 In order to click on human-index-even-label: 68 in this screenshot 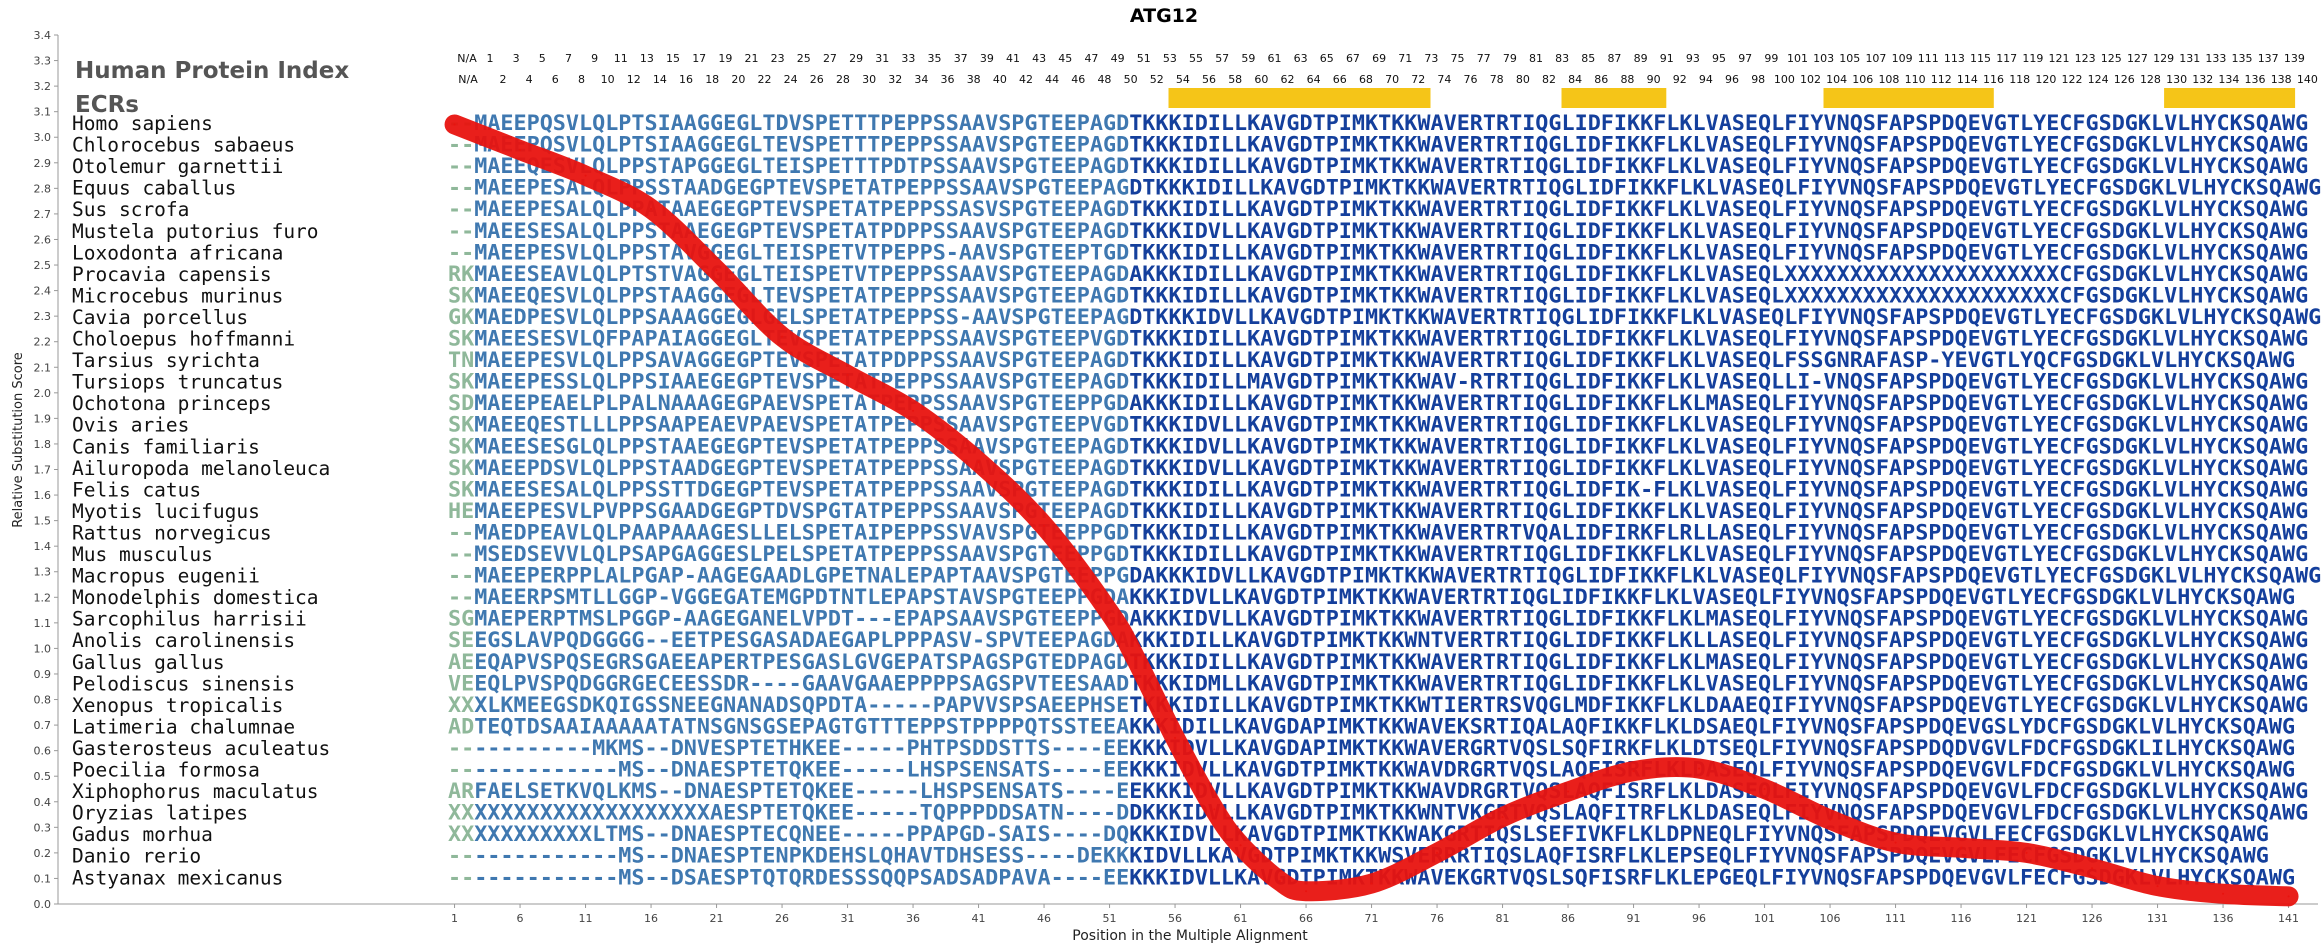, I will do `click(1366, 79)`.